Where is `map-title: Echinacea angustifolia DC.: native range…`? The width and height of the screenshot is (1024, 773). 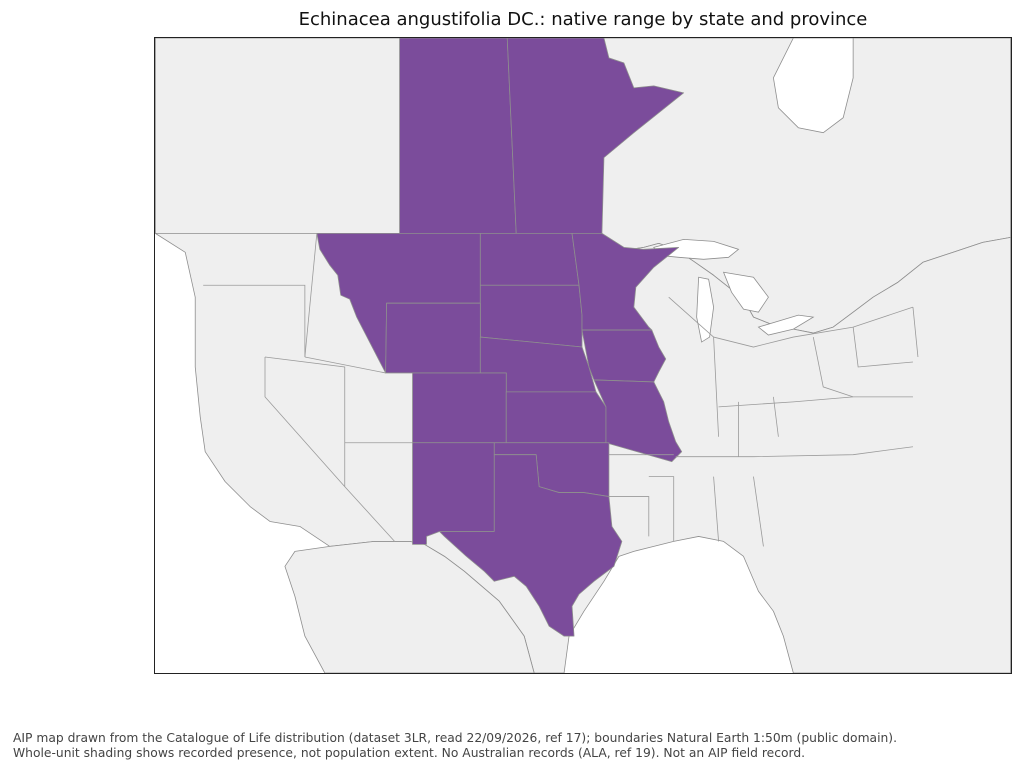 map-title: Echinacea angustifolia DC.: native range… is located at coordinates (583, 19).